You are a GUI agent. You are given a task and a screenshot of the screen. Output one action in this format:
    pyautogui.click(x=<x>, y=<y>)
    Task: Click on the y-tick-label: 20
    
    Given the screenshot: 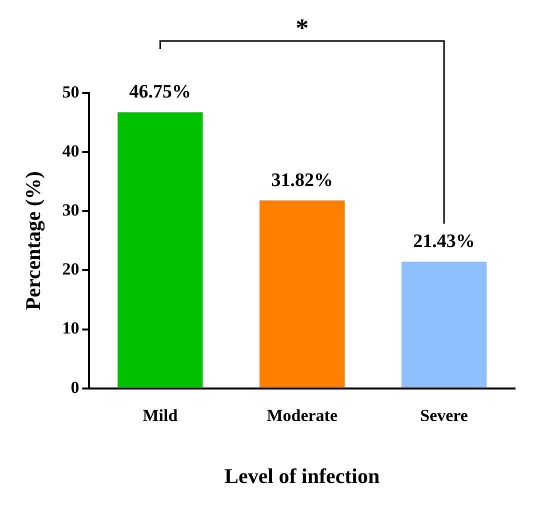 What is the action you would take?
    pyautogui.click(x=71, y=269)
    